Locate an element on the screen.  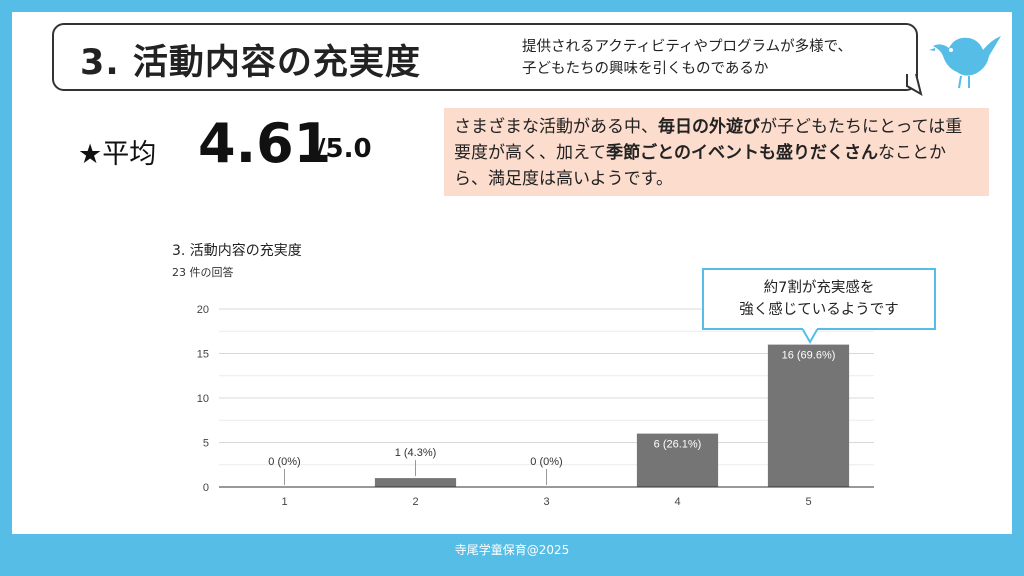
x-tick-label: 2 is located at coordinates (415, 502).